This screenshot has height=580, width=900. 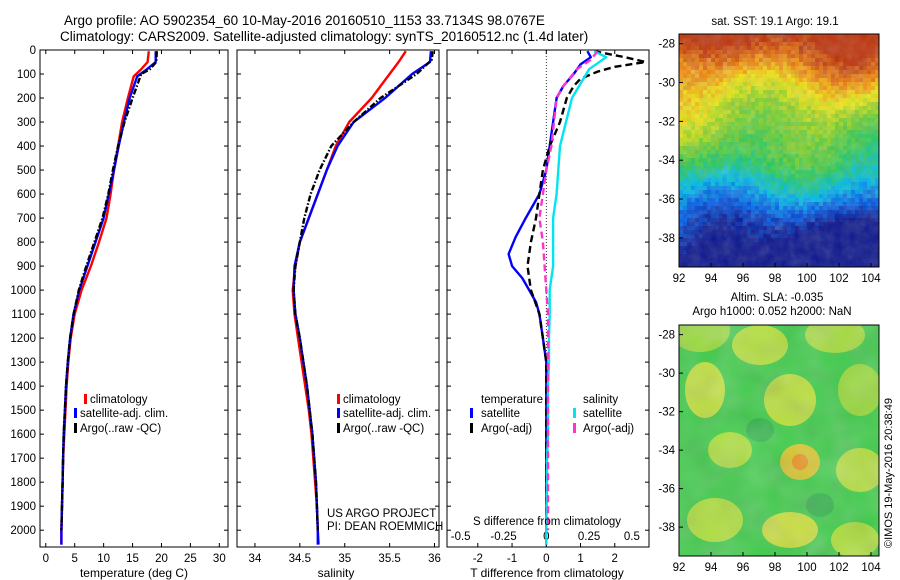 I want to click on legend-temp-argo: Argo(-adj), so click(x=506, y=429).